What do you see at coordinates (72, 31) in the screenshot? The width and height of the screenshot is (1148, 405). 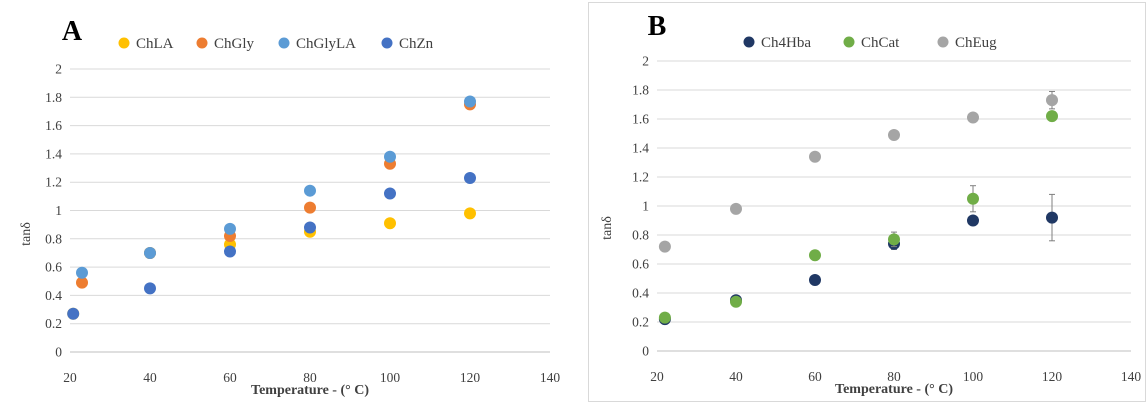 I see `panel-letter: A` at bounding box center [72, 31].